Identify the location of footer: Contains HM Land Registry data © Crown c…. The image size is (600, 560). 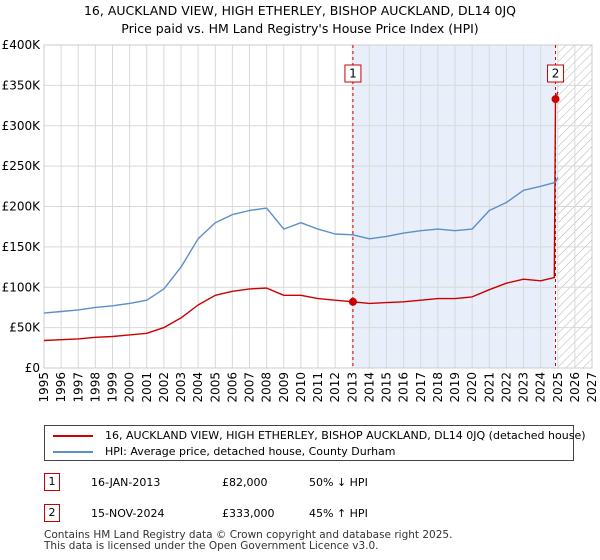
(248, 541).